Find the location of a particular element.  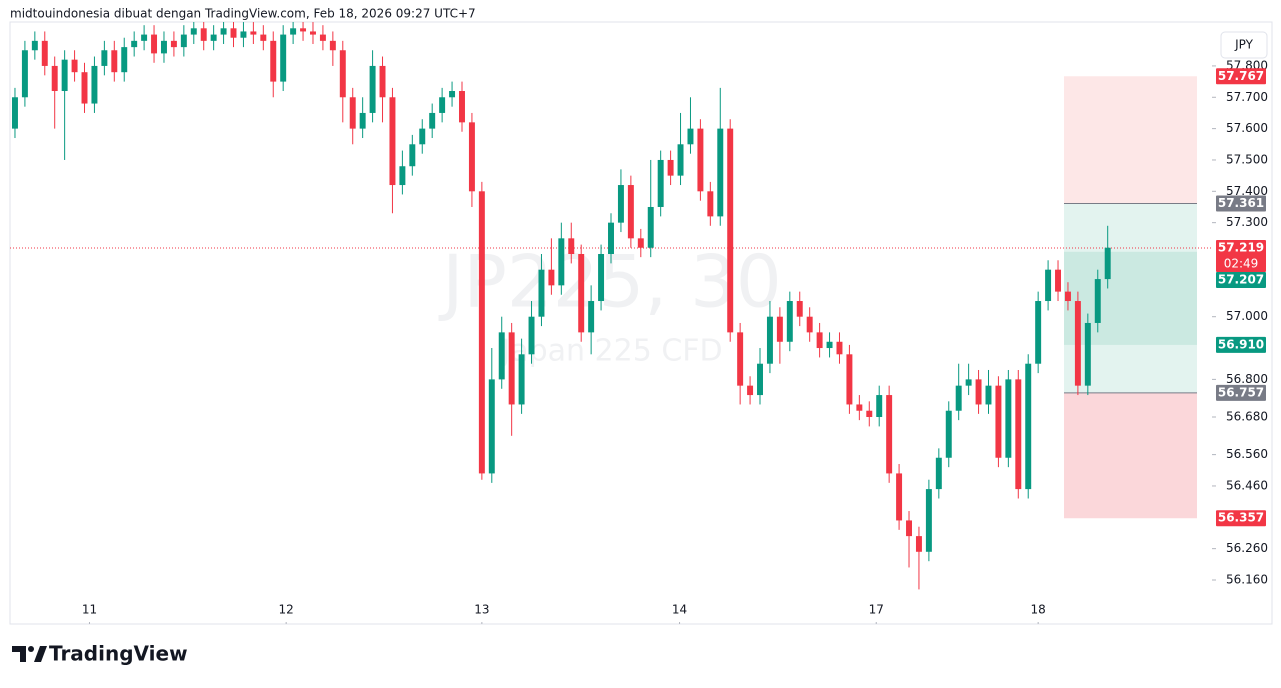

y-tick-label: 56.680 is located at coordinates (1247, 416).